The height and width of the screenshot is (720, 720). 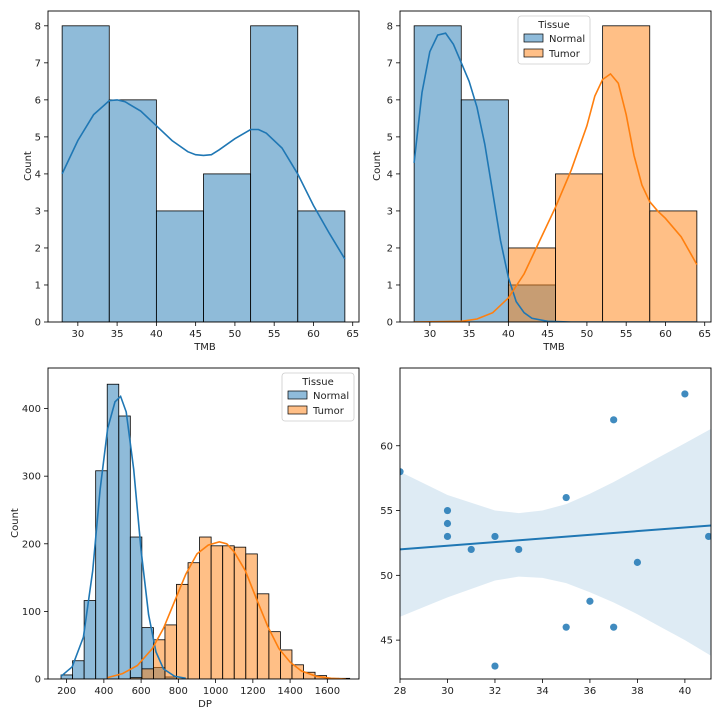 I want to click on p1-ytick-label-8: 8, so click(x=38, y=26).